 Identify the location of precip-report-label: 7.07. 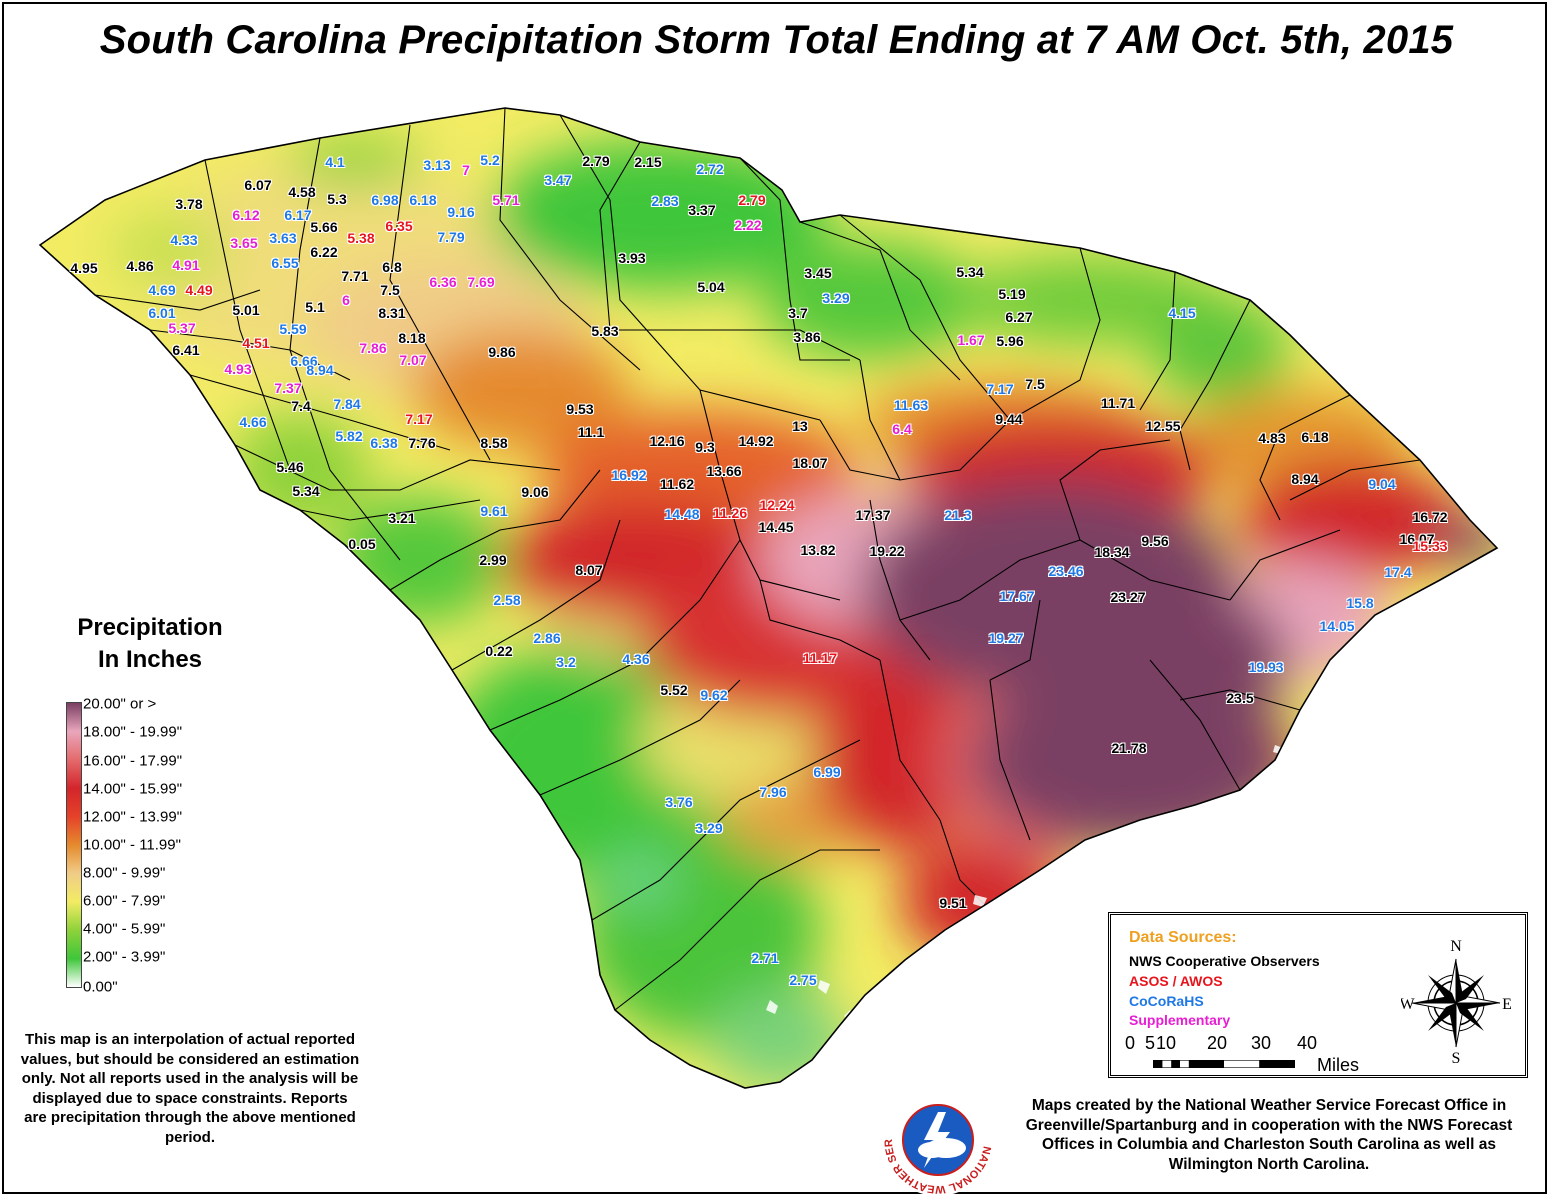
(413, 360).